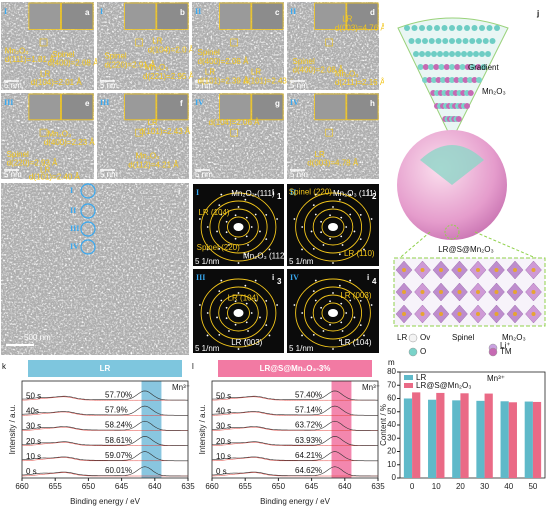 This screenshot has width=548, height=508. Describe the element at coordinates (391, 464) in the screenshot. I see `y-tick-label: 10` at that location.